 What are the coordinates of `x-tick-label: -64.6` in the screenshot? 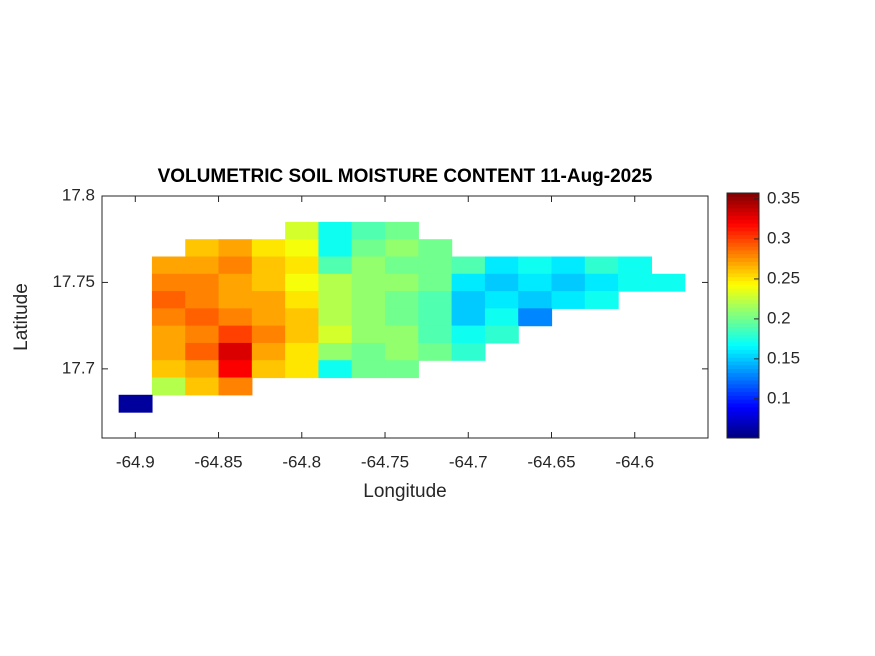 It's located at (634, 461).